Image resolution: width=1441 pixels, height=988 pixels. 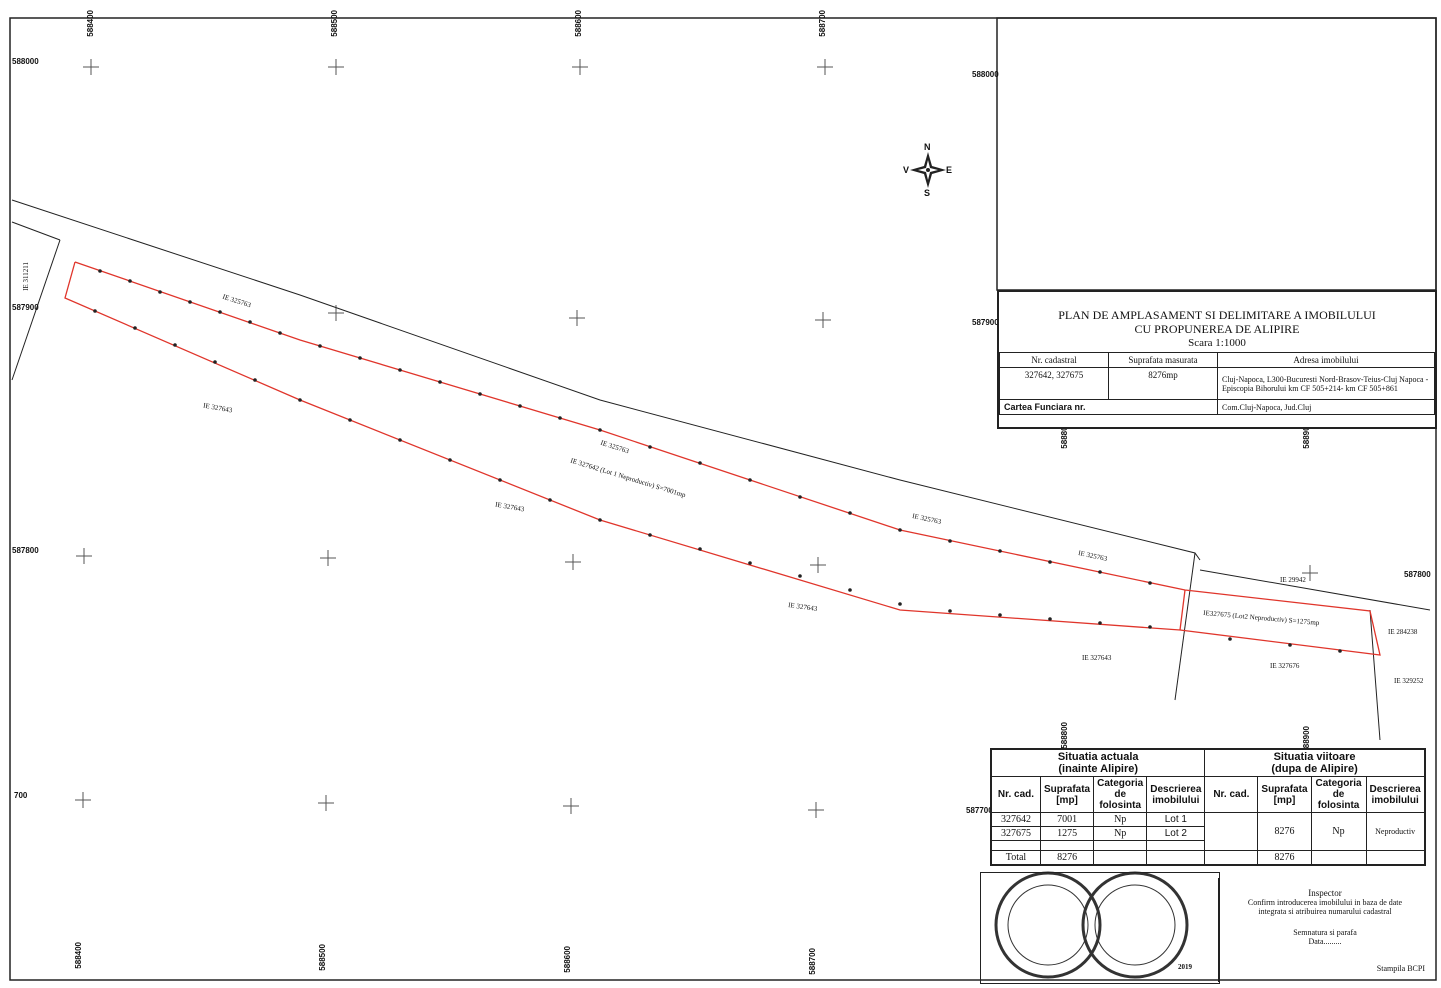 What do you see at coordinates (1338, 794) in the screenshot?
I see `h-cat-future: Categoria de folosinta` at bounding box center [1338, 794].